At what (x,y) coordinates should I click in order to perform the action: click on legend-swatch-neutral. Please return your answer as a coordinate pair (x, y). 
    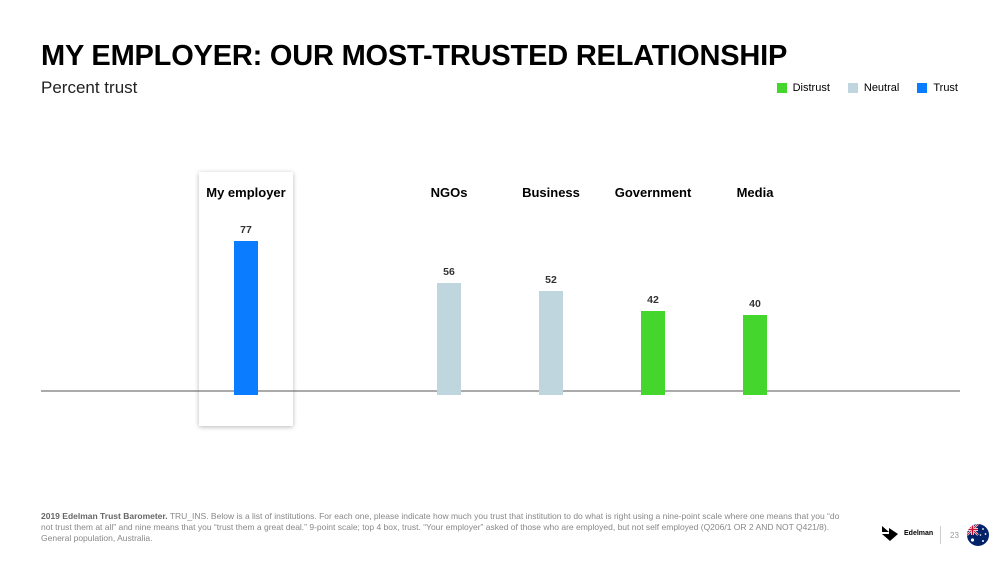
    Looking at the image, I should click on (852, 88).